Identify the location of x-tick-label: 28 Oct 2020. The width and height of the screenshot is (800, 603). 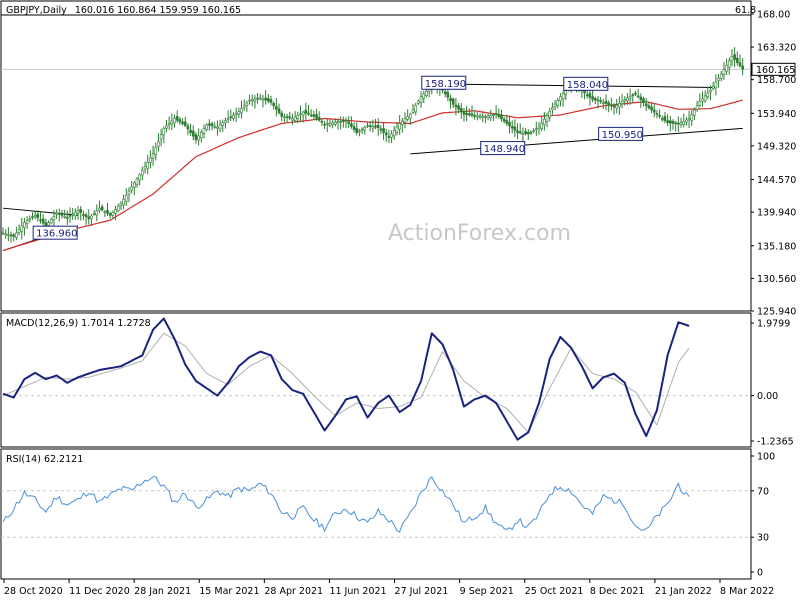
(33, 591).